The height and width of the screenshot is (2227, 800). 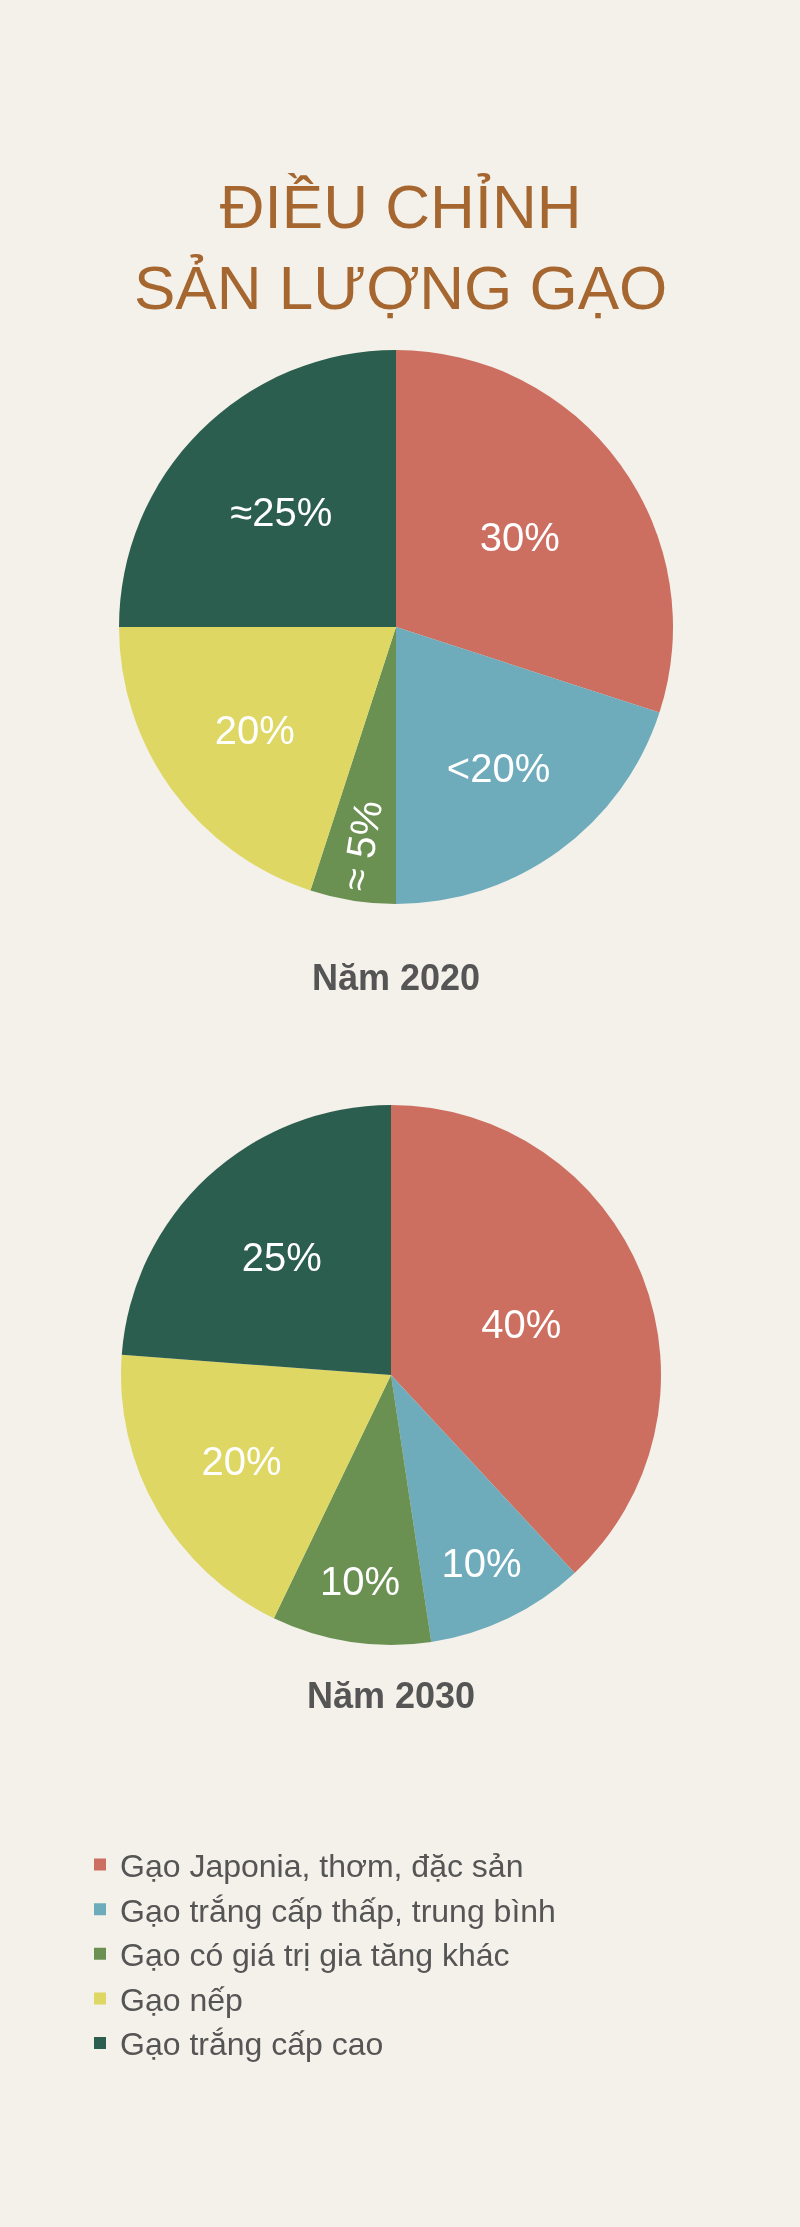 I want to click on chart-title: ĐIỀU CHỈNH SẢN LƯỢNG GẠO, so click(x=401, y=247).